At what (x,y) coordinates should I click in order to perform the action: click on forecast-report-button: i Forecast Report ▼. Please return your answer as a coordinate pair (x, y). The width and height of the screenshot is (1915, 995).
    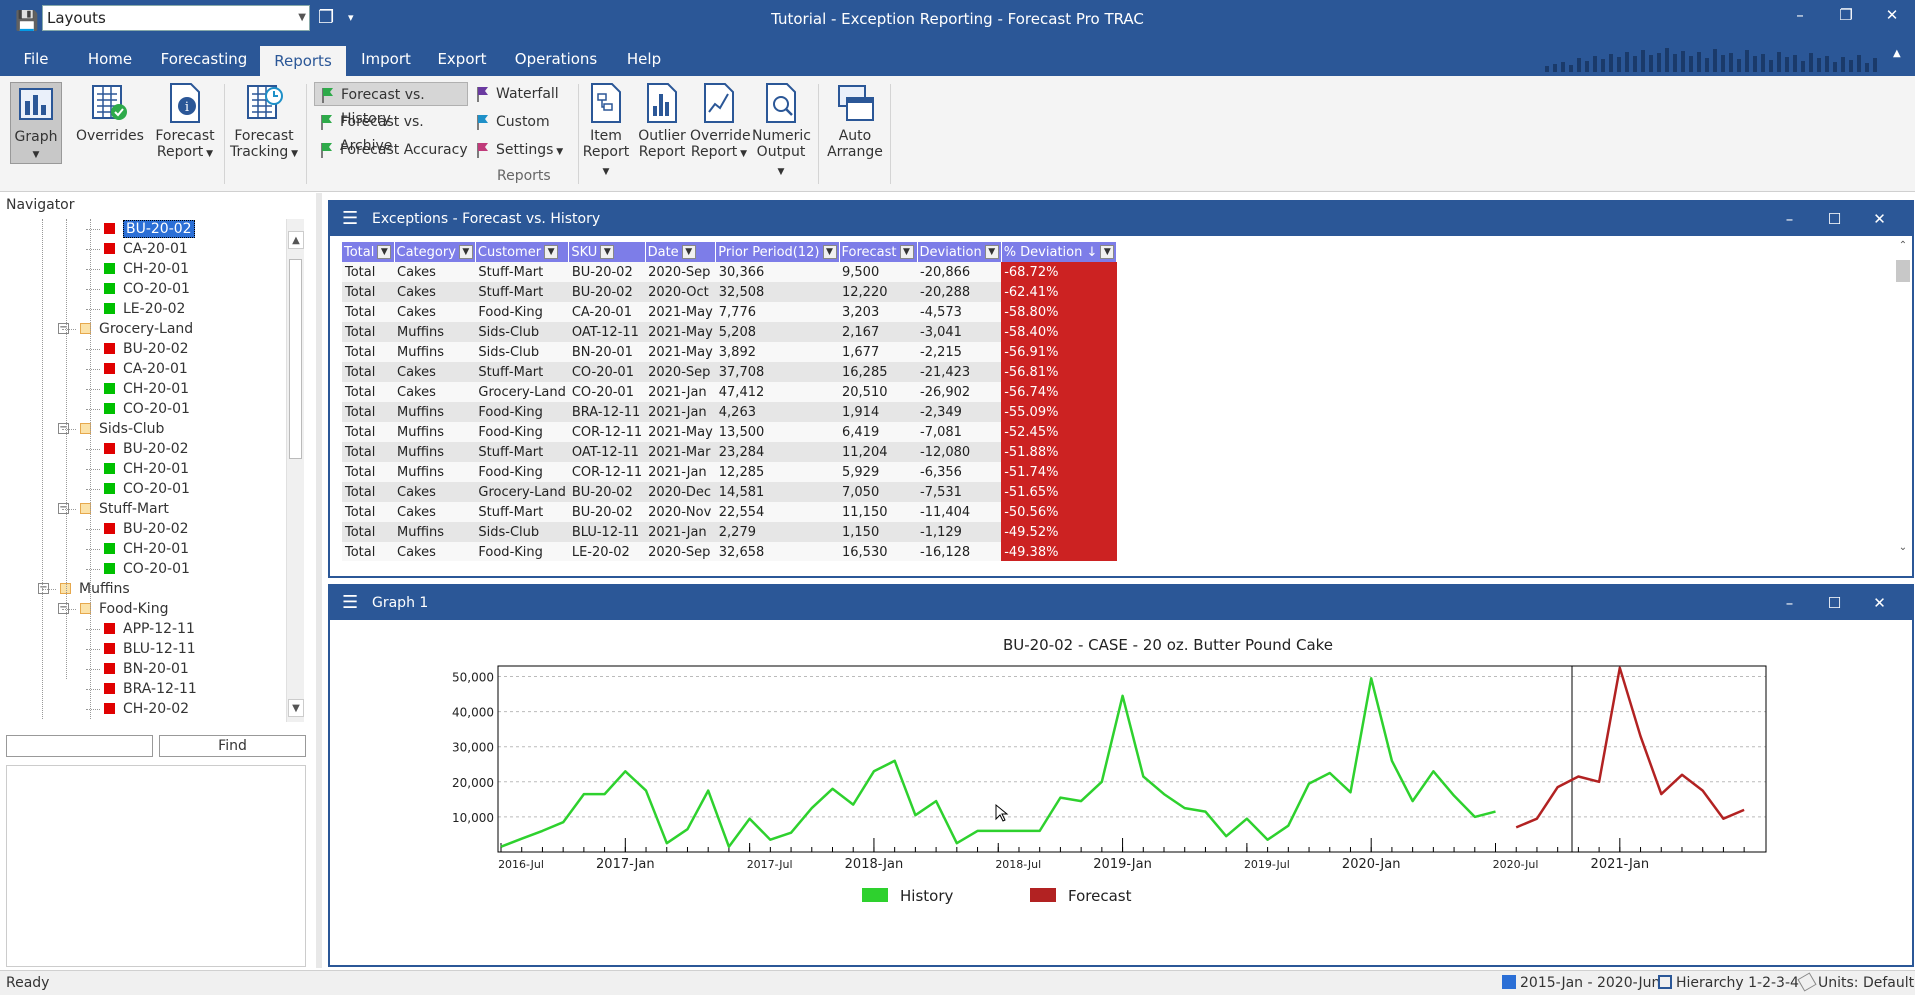
    Looking at the image, I should click on (185, 123).